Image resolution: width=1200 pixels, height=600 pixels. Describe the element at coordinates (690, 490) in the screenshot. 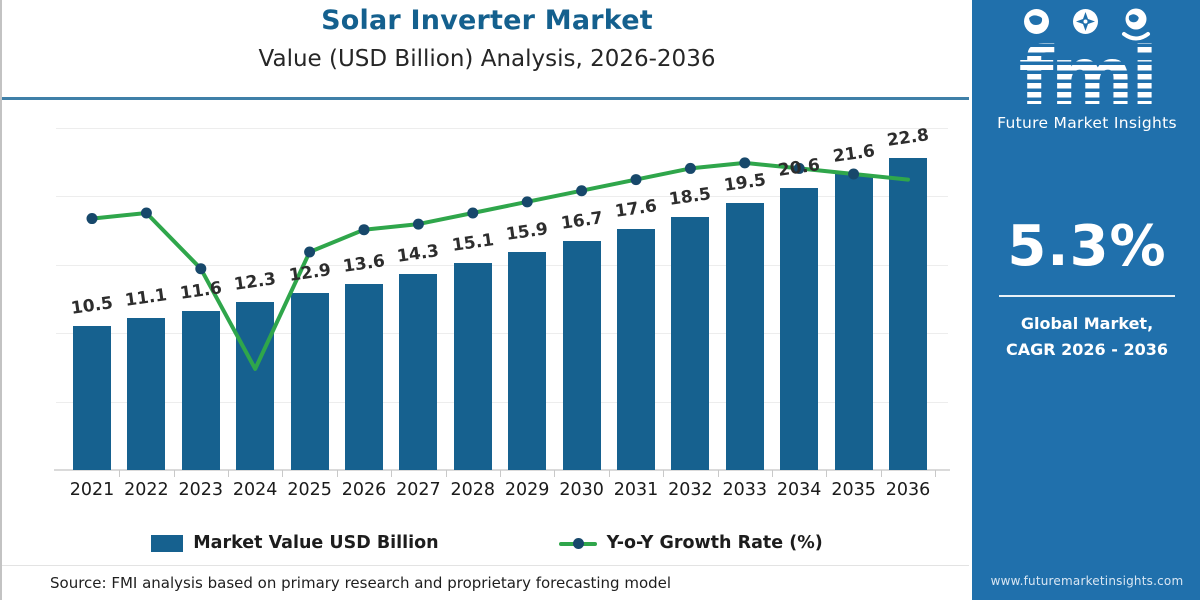

I see `x-axis-label: 2032` at that location.